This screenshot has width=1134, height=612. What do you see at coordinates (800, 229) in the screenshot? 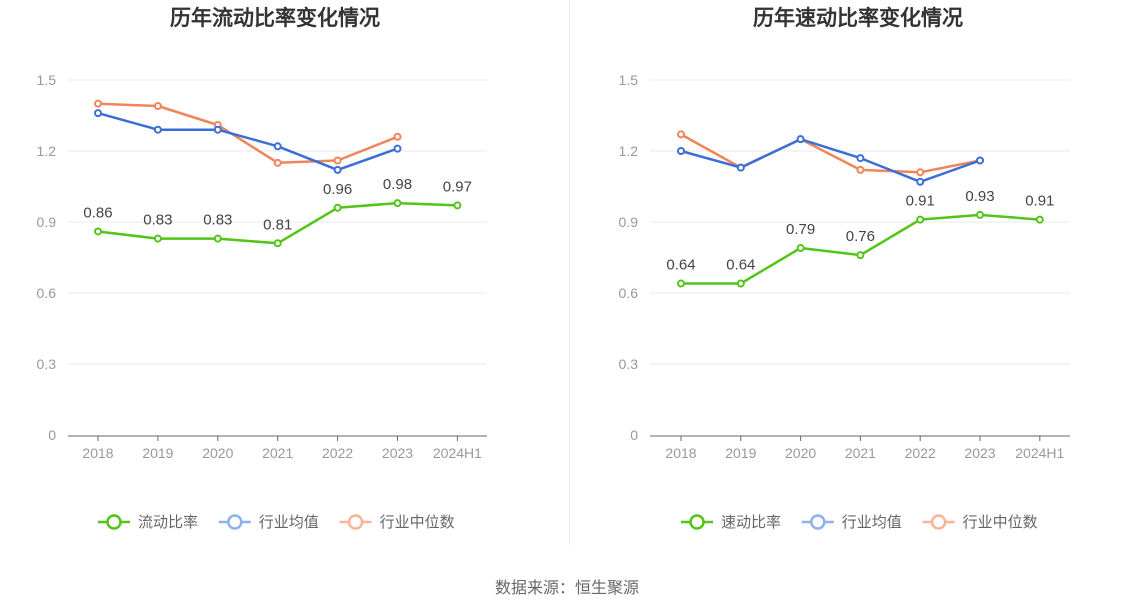
I see `data-label: 0.79` at bounding box center [800, 229].